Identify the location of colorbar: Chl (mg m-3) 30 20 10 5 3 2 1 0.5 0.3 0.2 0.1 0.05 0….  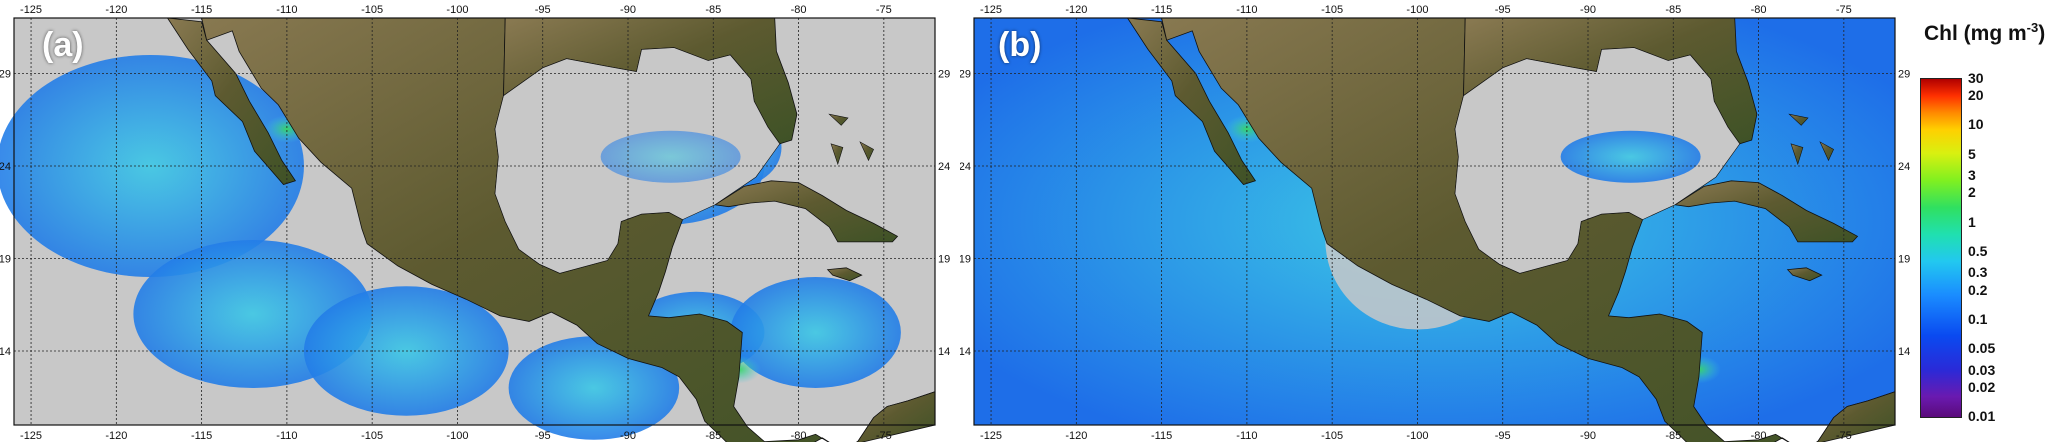
(1989, 221).